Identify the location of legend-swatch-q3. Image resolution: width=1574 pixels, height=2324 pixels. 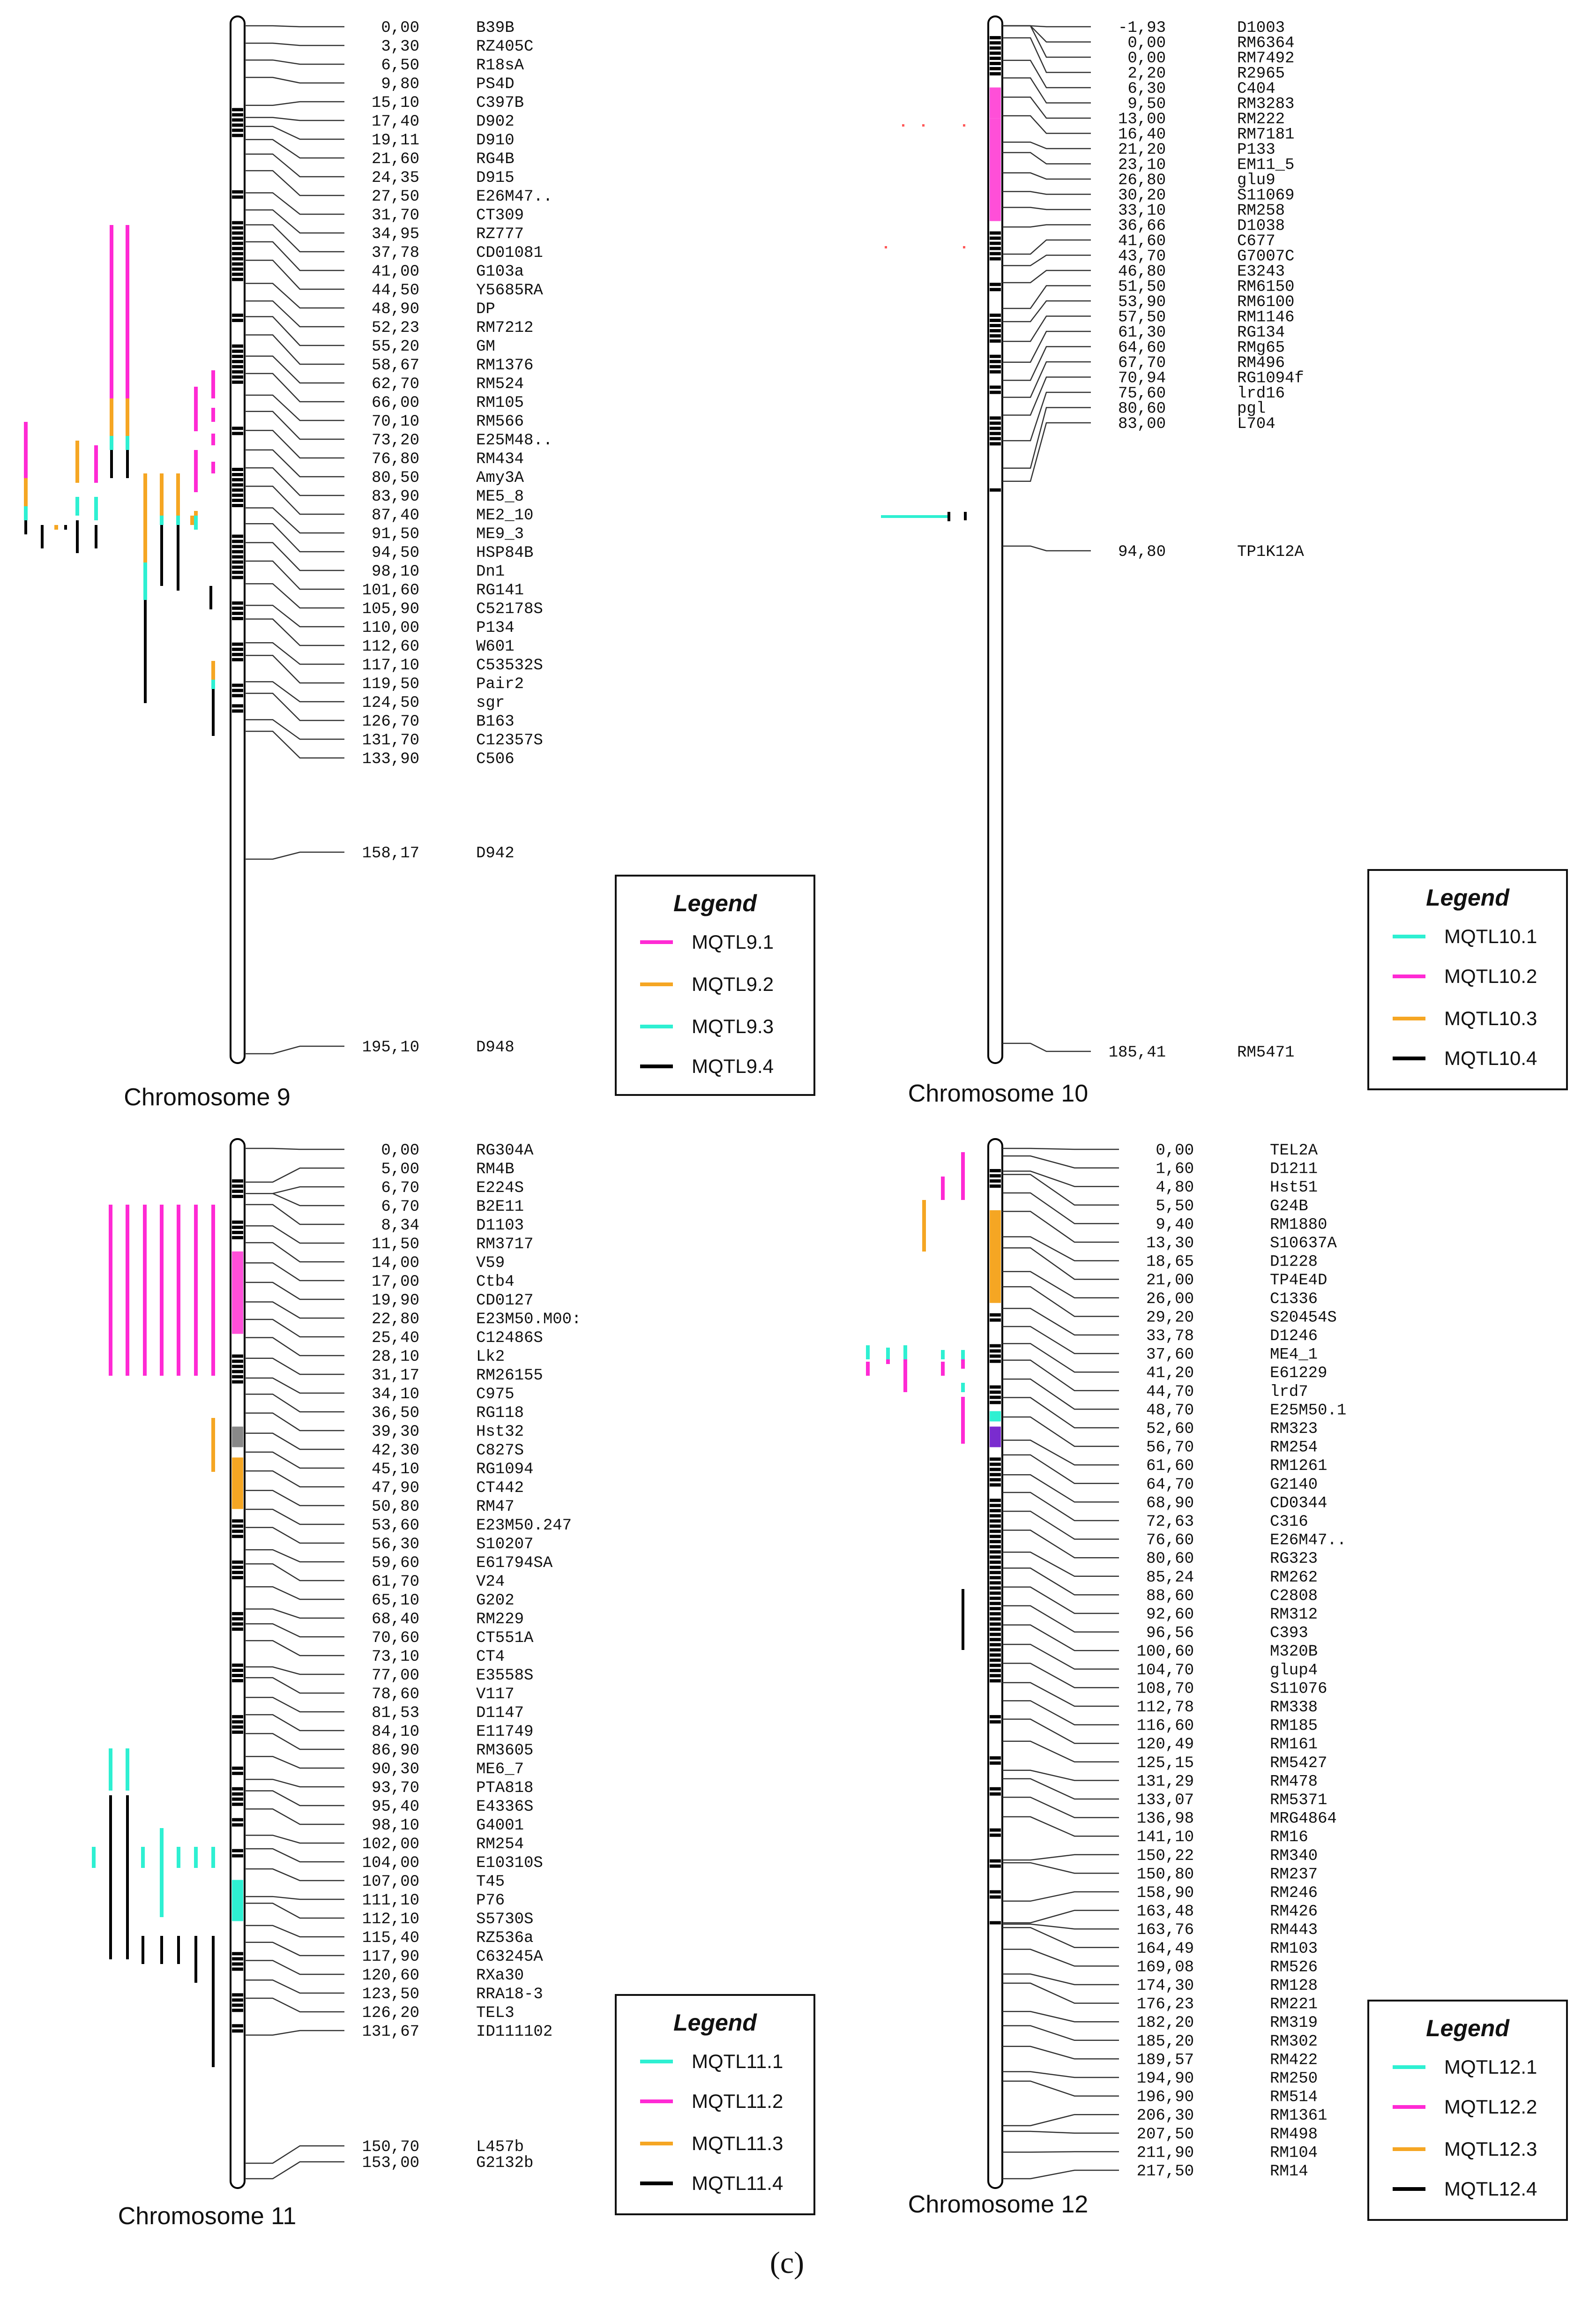
(1409, 1018).